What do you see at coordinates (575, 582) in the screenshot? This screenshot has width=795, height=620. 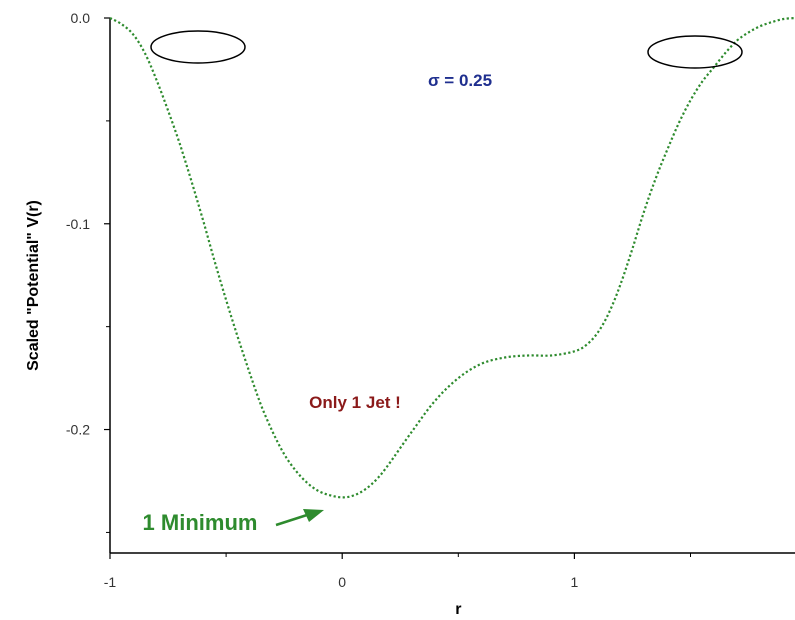 I see `x-tick-label: 1` at bounding box center [575, 582].